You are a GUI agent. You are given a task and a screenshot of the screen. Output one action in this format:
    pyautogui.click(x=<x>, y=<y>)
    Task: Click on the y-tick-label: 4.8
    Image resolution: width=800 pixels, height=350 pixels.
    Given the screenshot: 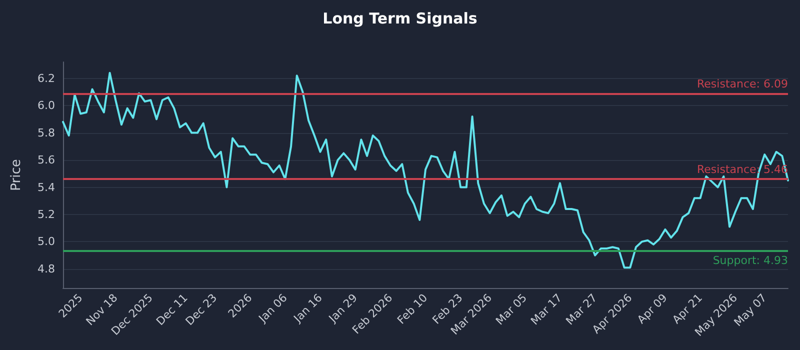 What is the action you would take?
    pyautogui.click(x=46, y=269)
    